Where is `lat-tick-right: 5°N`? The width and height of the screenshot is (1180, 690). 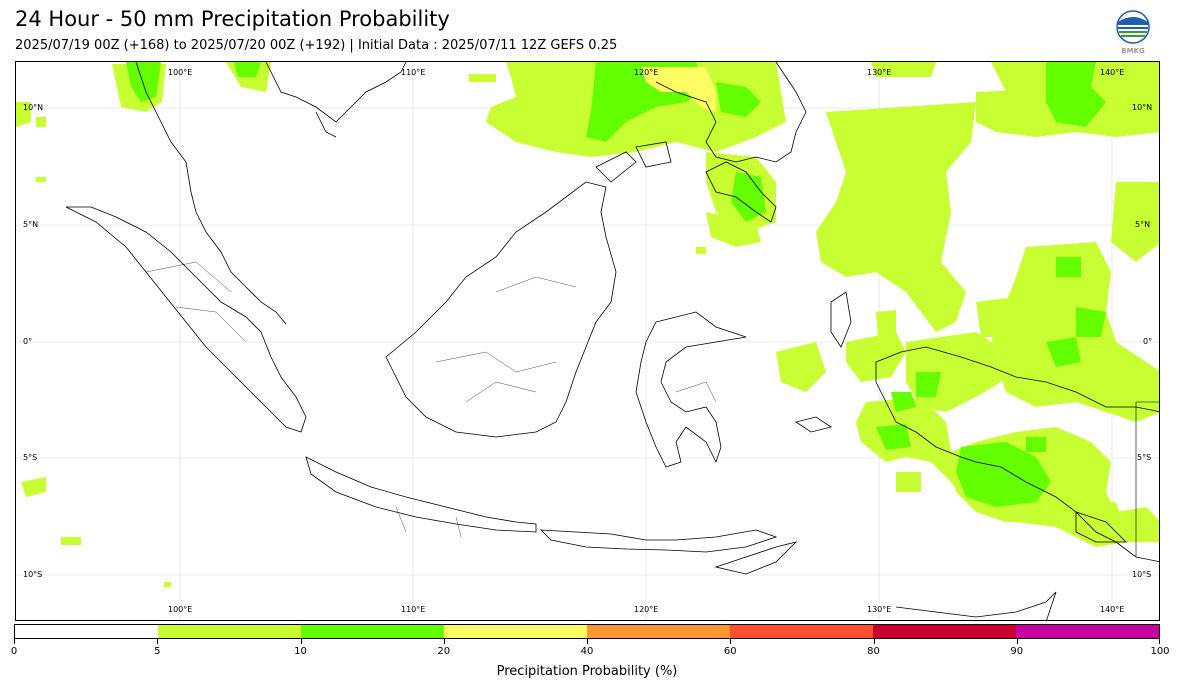
lat-tick-right: 5°N is located at coordinates (1143, 224).